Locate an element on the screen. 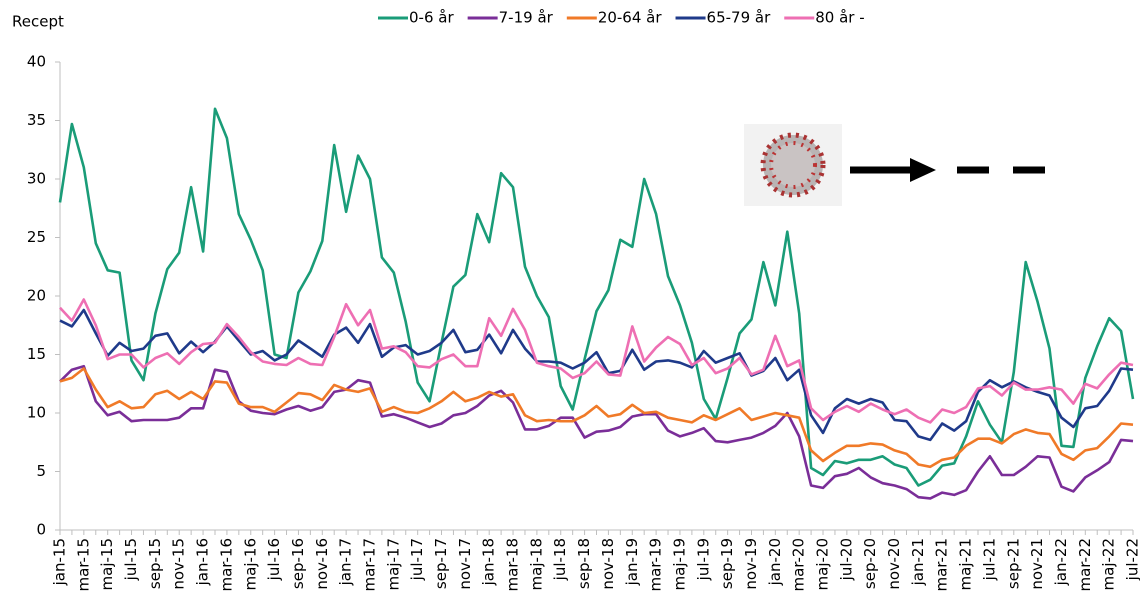 The width and height of the screenshot is (1140, 605). x-tick-label: jul-21 is located at coordinates (989, 559).